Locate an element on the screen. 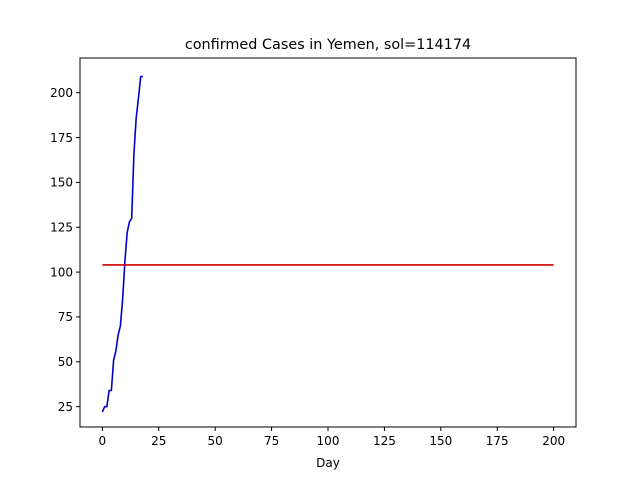  x-tick-label: 150 is located at coordinates (440, 441).